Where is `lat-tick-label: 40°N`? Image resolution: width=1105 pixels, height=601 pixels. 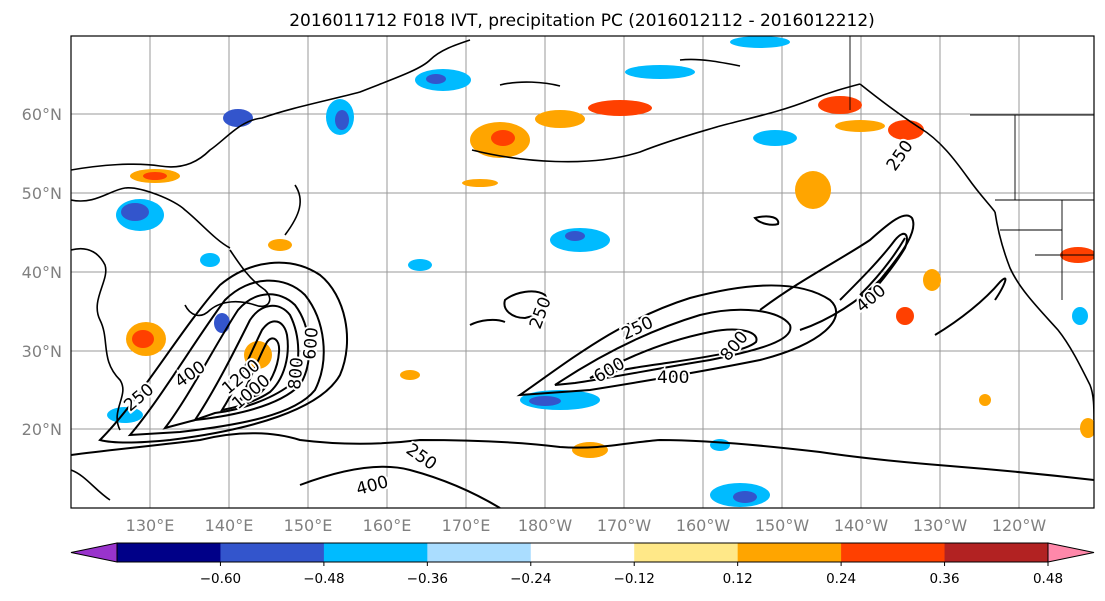 lat-tick-label: 40°N is located at coordinates (42, 272).